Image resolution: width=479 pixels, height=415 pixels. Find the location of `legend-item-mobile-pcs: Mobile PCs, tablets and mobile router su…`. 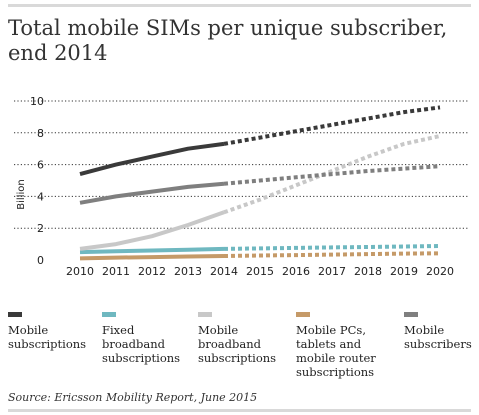

legend-item-mobile-pcs: Mobile PCs, tablets and mobile router su… is located at coordinates (336, 345).